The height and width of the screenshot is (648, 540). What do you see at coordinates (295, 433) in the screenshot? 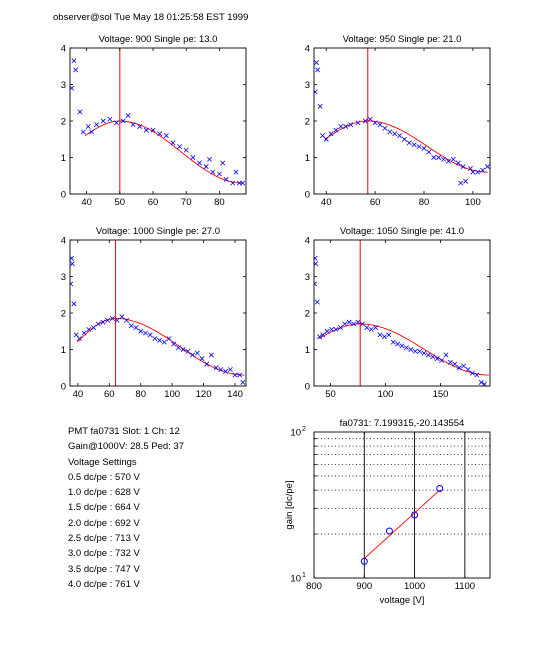
I see `y-tick-label: 10` at bounding box center [295, 433].